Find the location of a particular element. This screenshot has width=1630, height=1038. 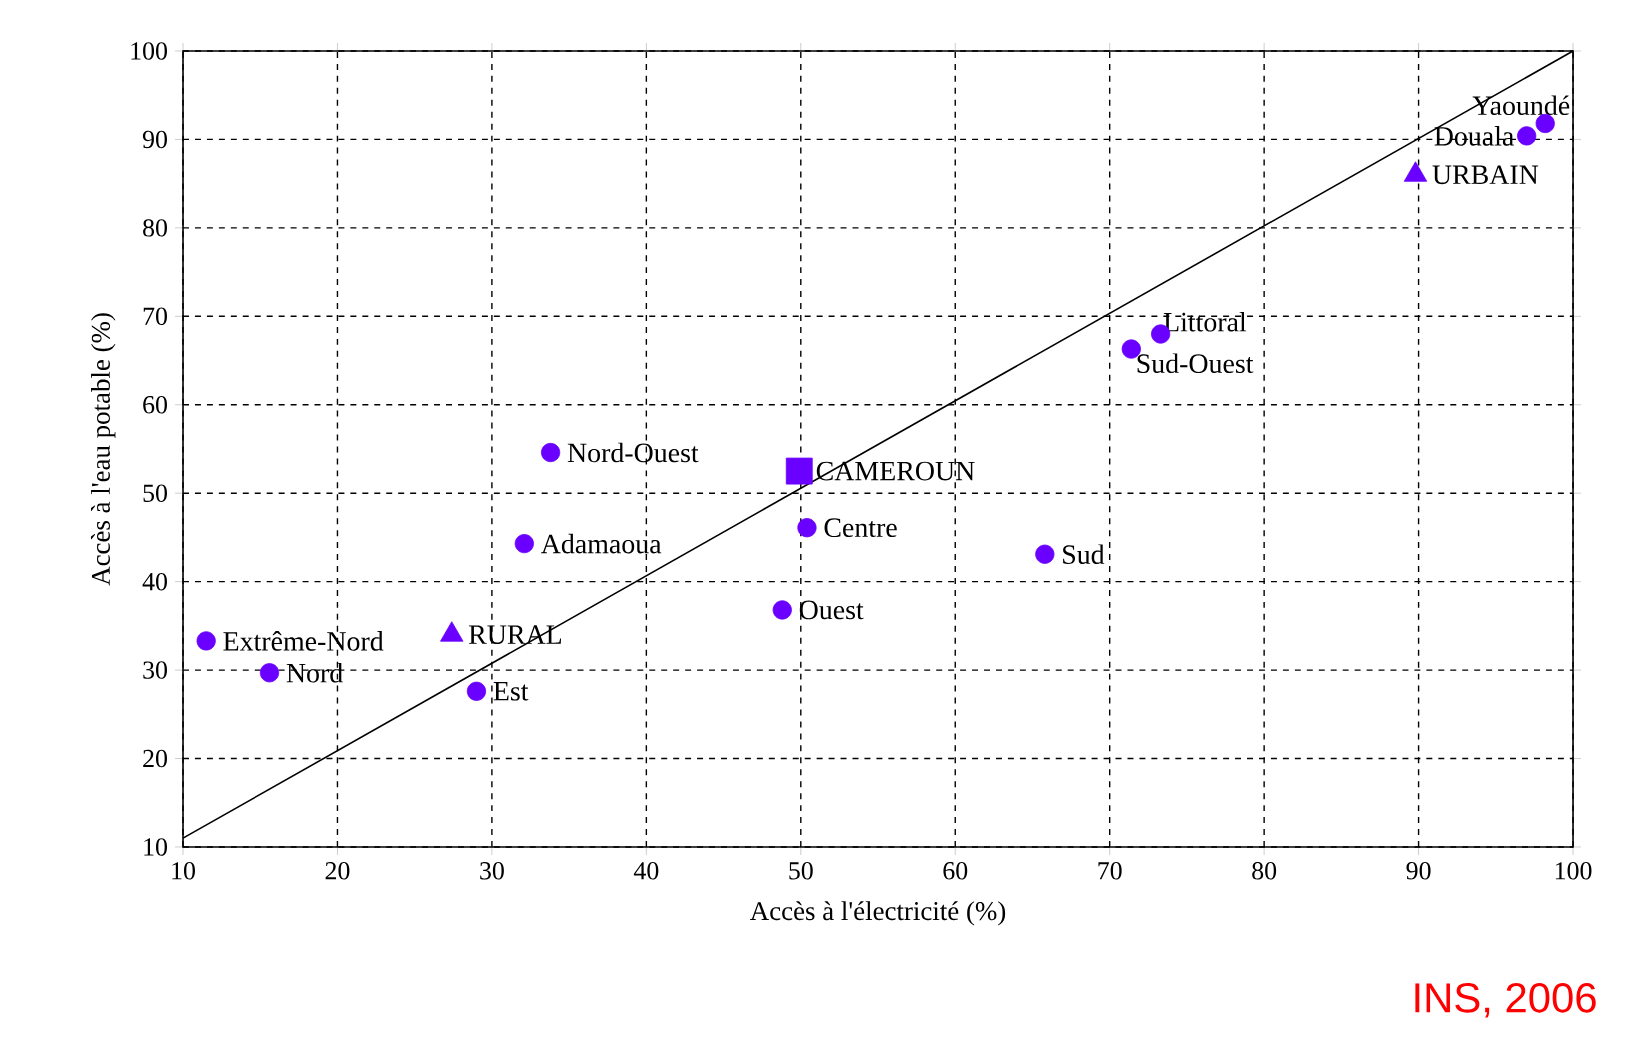

x-axis-title: Accès à l'électricité (%) is located at coordinates (878, 913).